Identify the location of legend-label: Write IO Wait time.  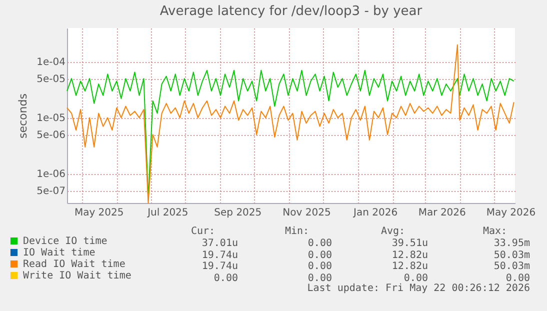
(77, 276).